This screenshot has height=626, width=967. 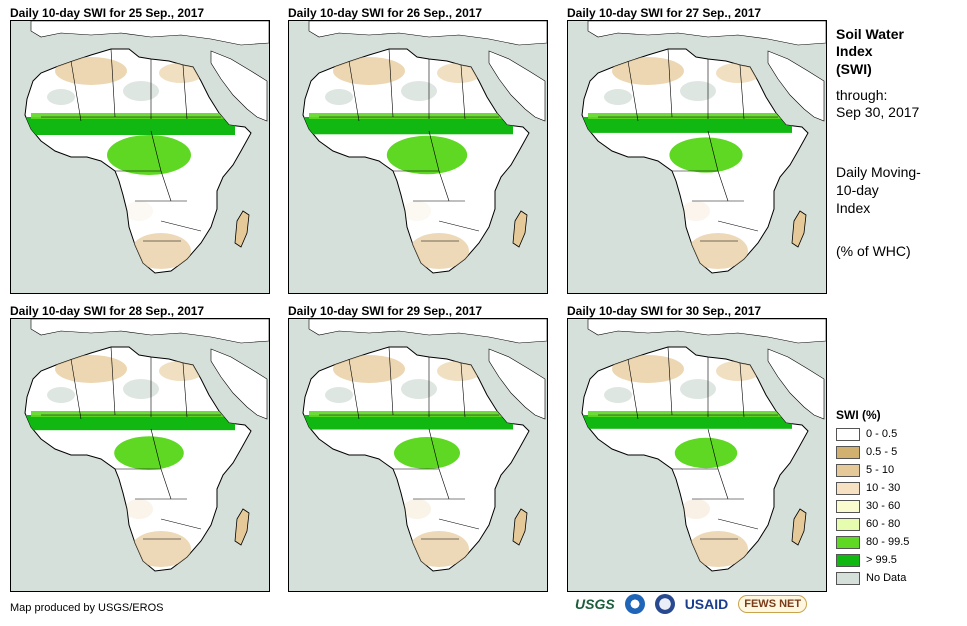 I want to click on desc-line1: Daily Moving-, so click(x=878, y=172).